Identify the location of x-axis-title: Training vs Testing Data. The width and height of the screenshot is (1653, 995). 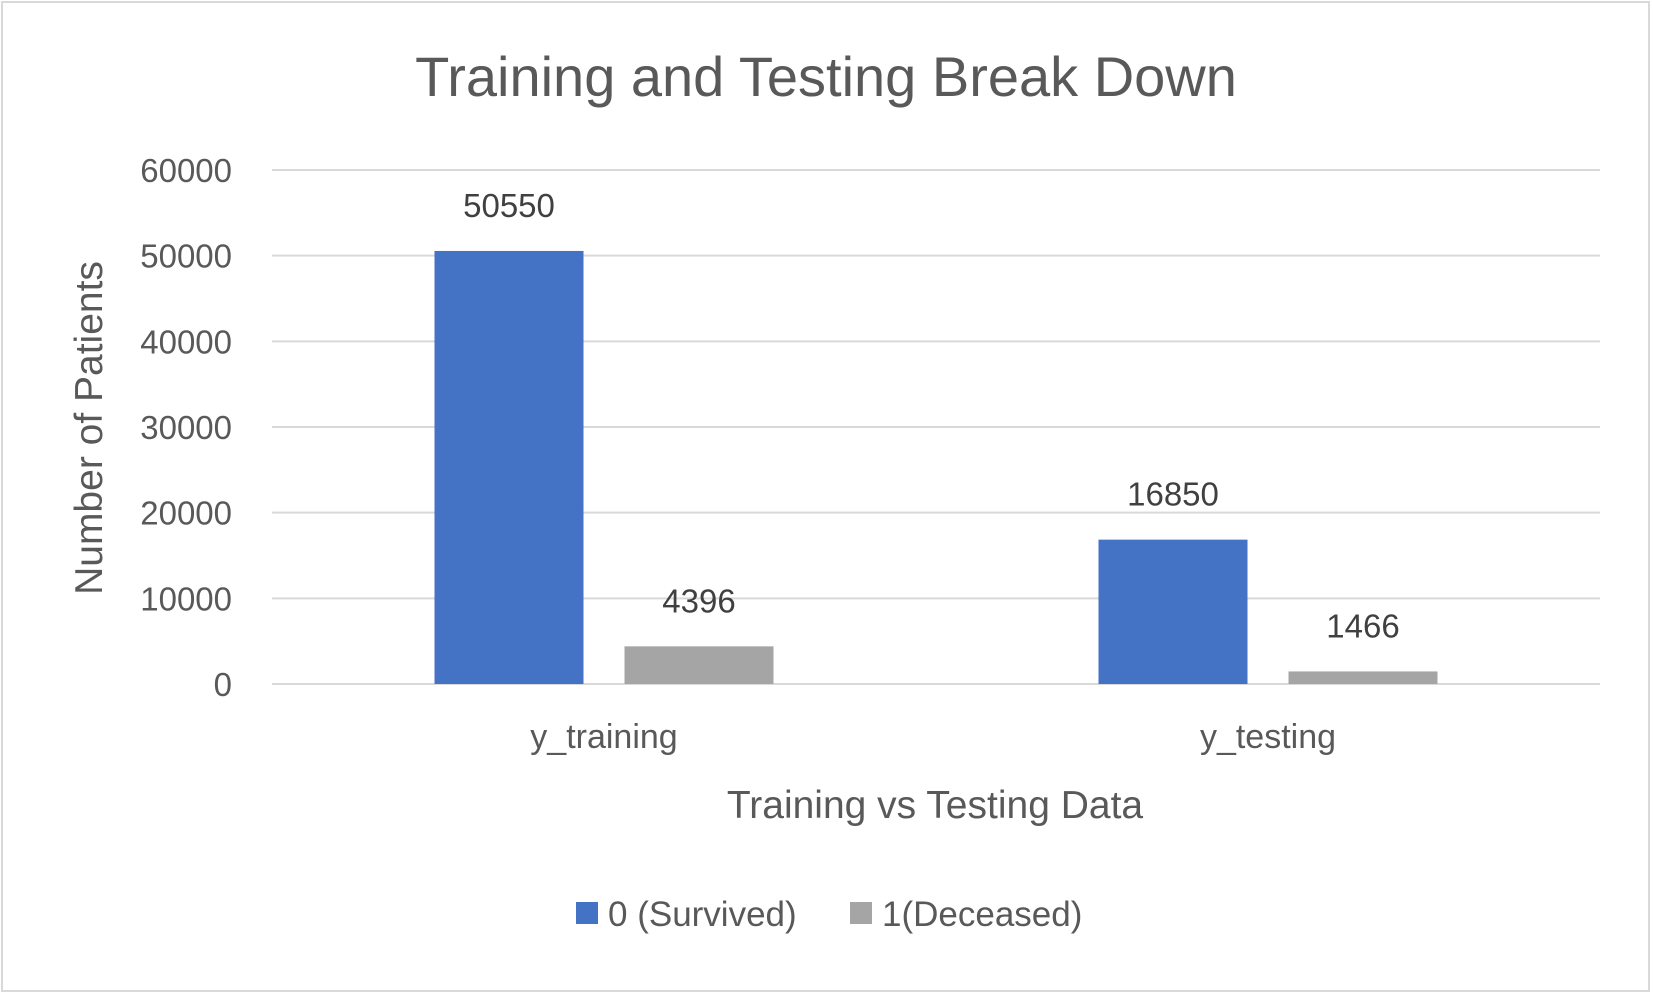
(935, 805).